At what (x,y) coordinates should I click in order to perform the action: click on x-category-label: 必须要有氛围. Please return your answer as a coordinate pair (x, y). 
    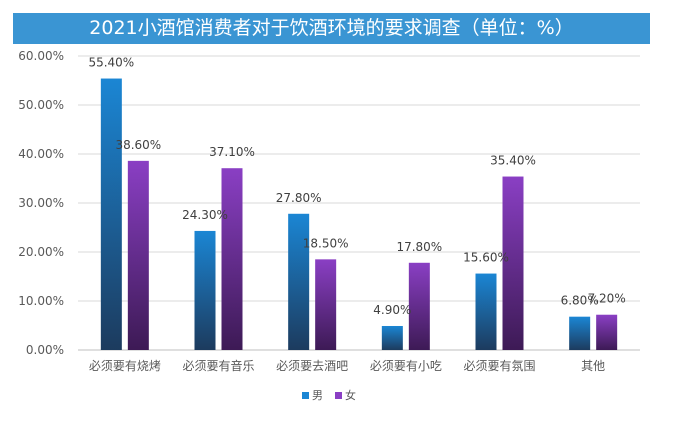
    Looking at the image, I should click on (499, 366).